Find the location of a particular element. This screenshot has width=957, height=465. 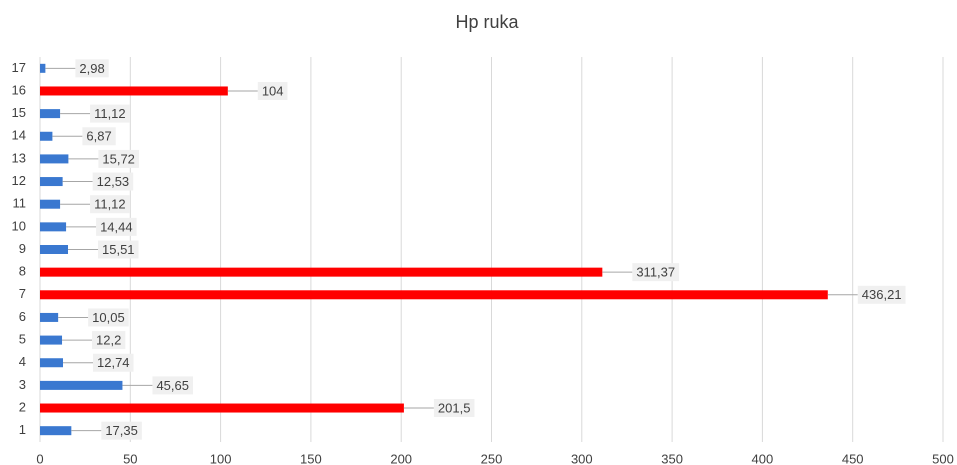

x-tick-label: 100 is located at coordinates (221, 458).